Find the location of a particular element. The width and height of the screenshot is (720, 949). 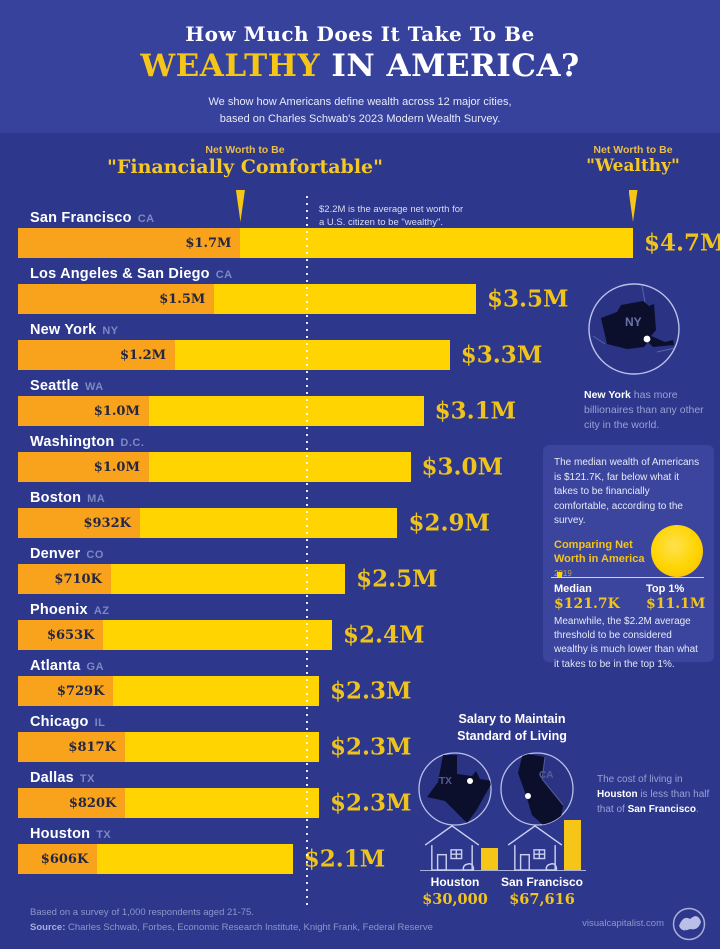

salary-title-line2: Standard of Living is located at coordinates (512, 735).